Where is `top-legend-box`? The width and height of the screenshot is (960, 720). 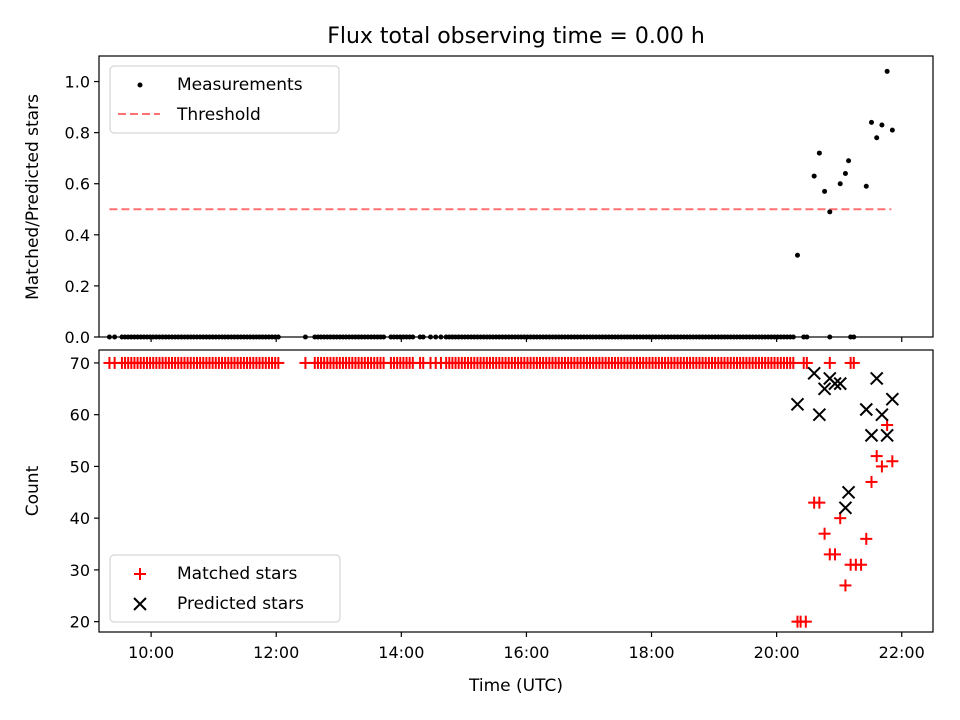 top-legend-box is located at coordinates (224, 99).